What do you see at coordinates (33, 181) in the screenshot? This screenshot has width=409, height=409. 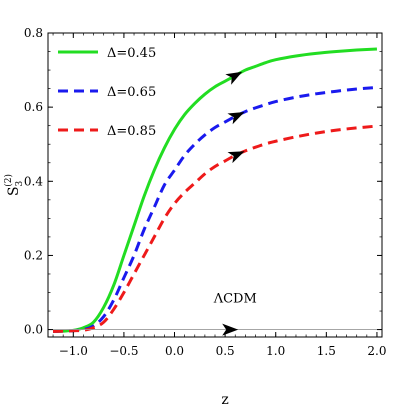 I see `y-tick-label: 0.4` at bounding box center [33, 181].